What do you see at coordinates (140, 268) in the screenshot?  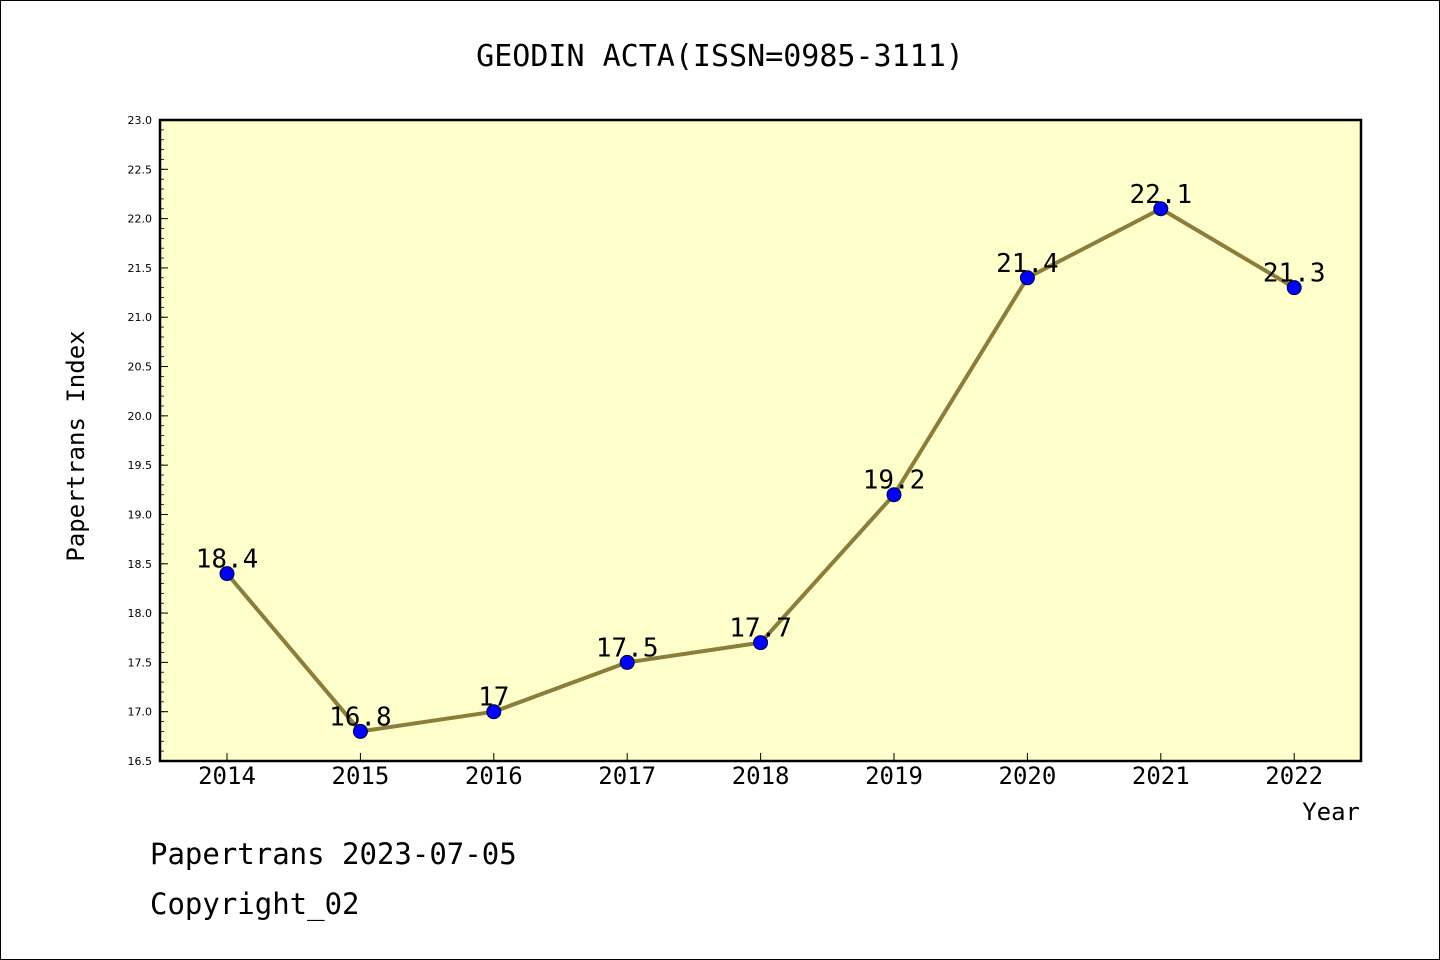 I see `y-tick-label: 21.5` at bounding box center [140, 268].